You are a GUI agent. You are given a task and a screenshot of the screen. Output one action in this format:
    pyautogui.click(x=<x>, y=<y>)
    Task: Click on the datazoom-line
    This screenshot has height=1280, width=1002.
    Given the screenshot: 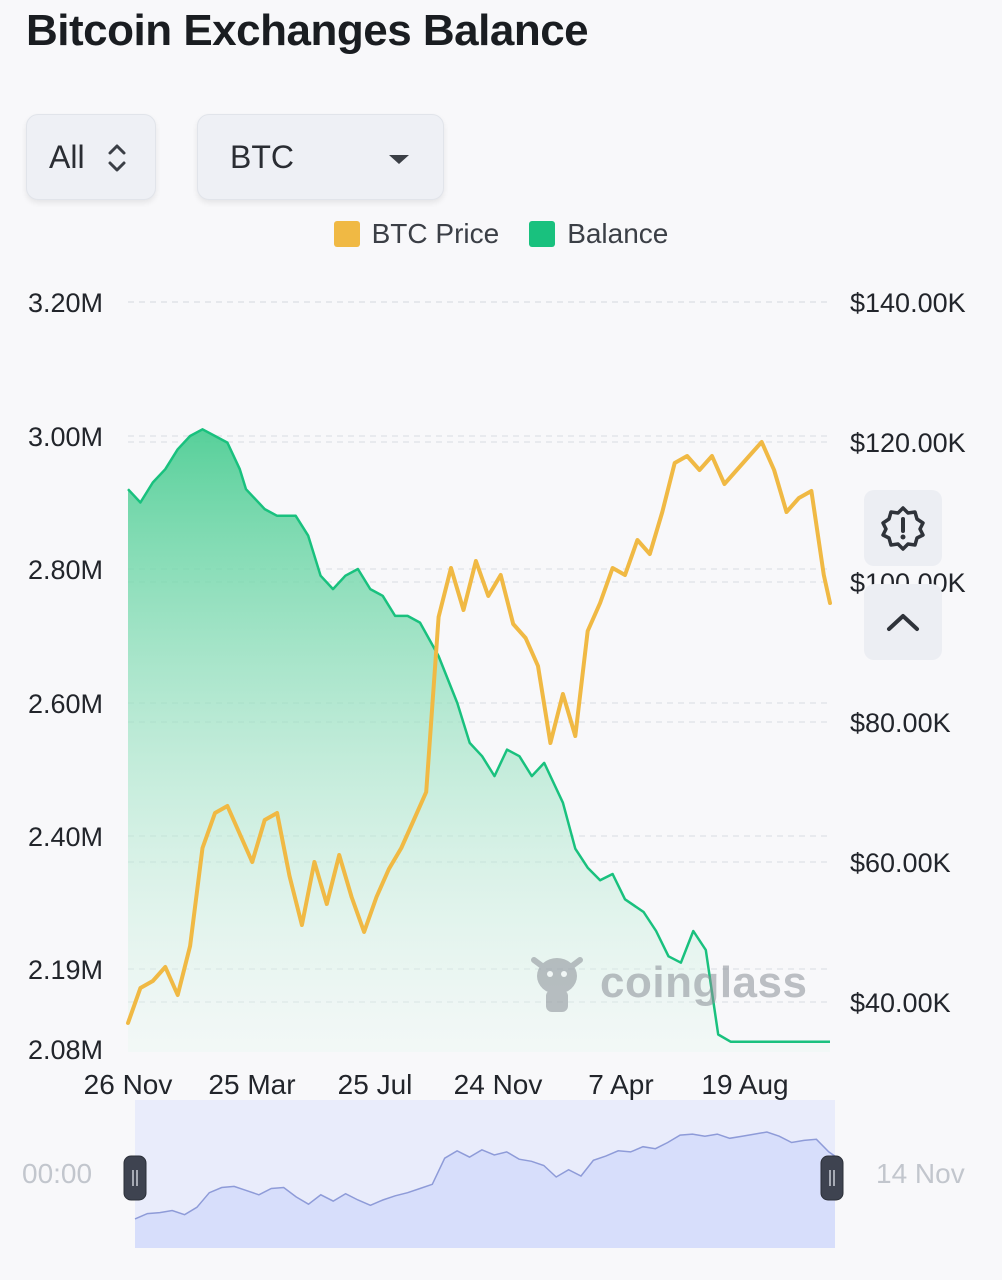 What is the action you would take?
    pyautogui.click(x=485, y=1175)
    